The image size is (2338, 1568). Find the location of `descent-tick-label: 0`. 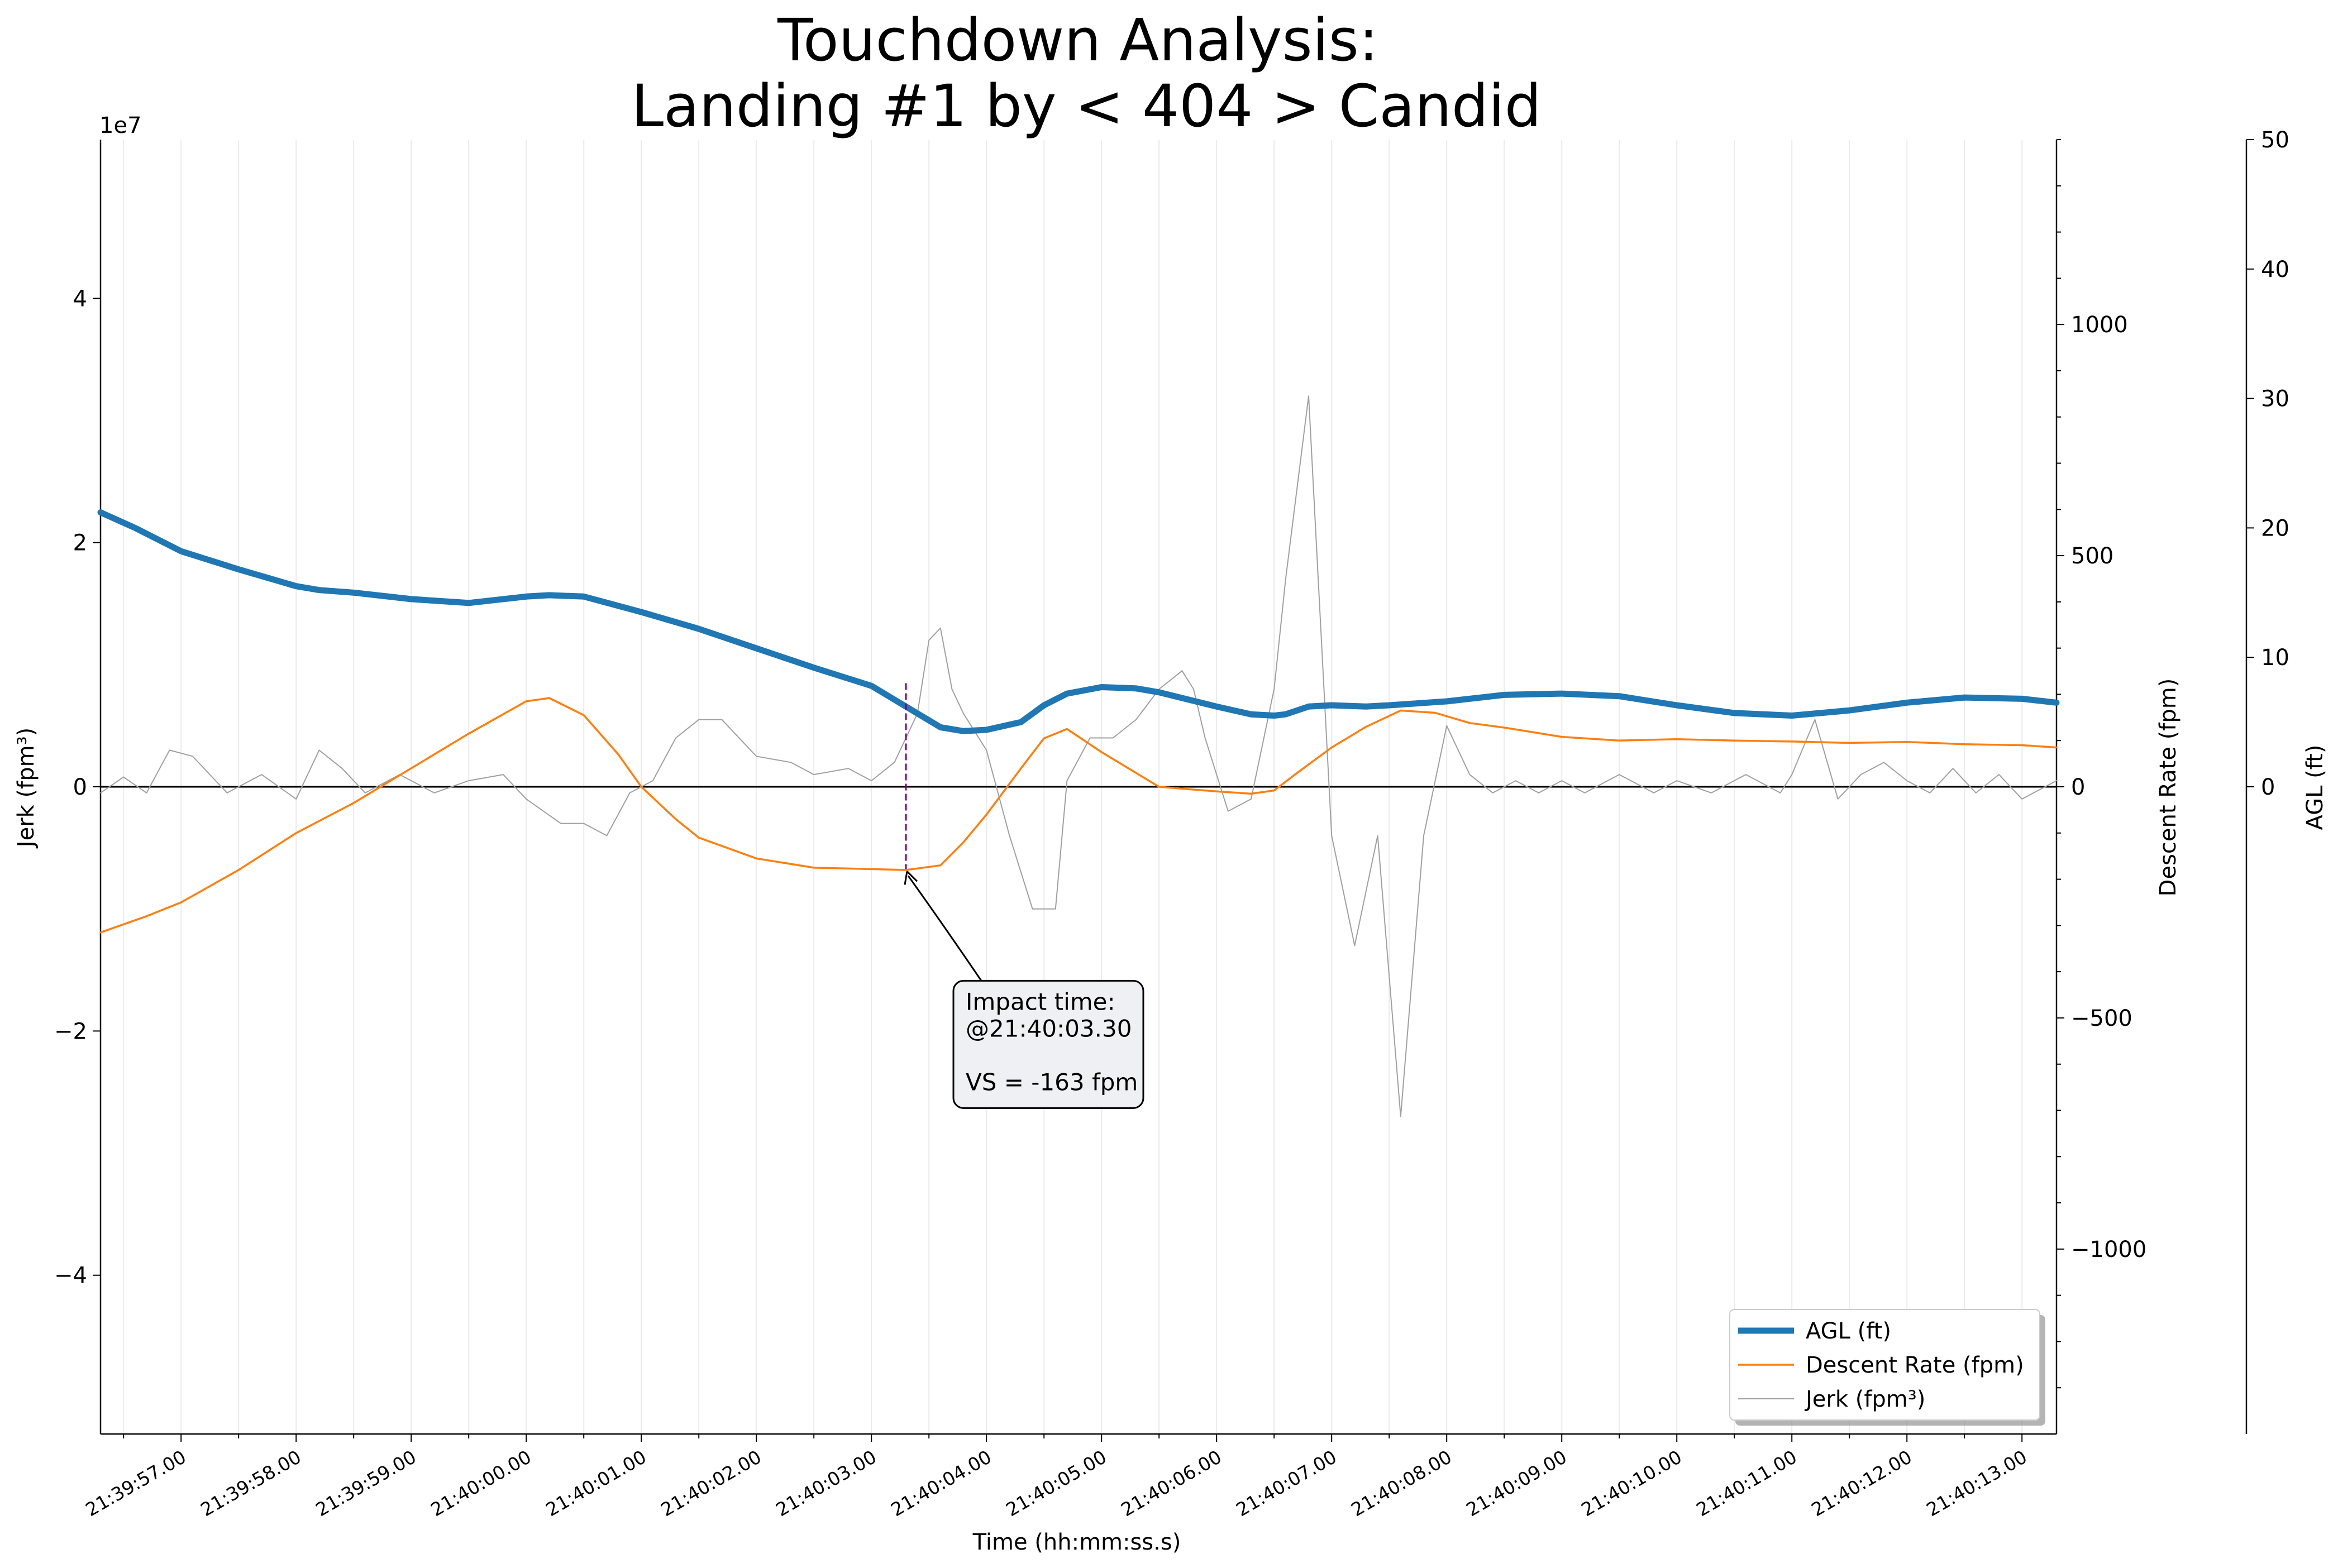

descent-tick-label: 0 is located at coordinates (2078, 787).